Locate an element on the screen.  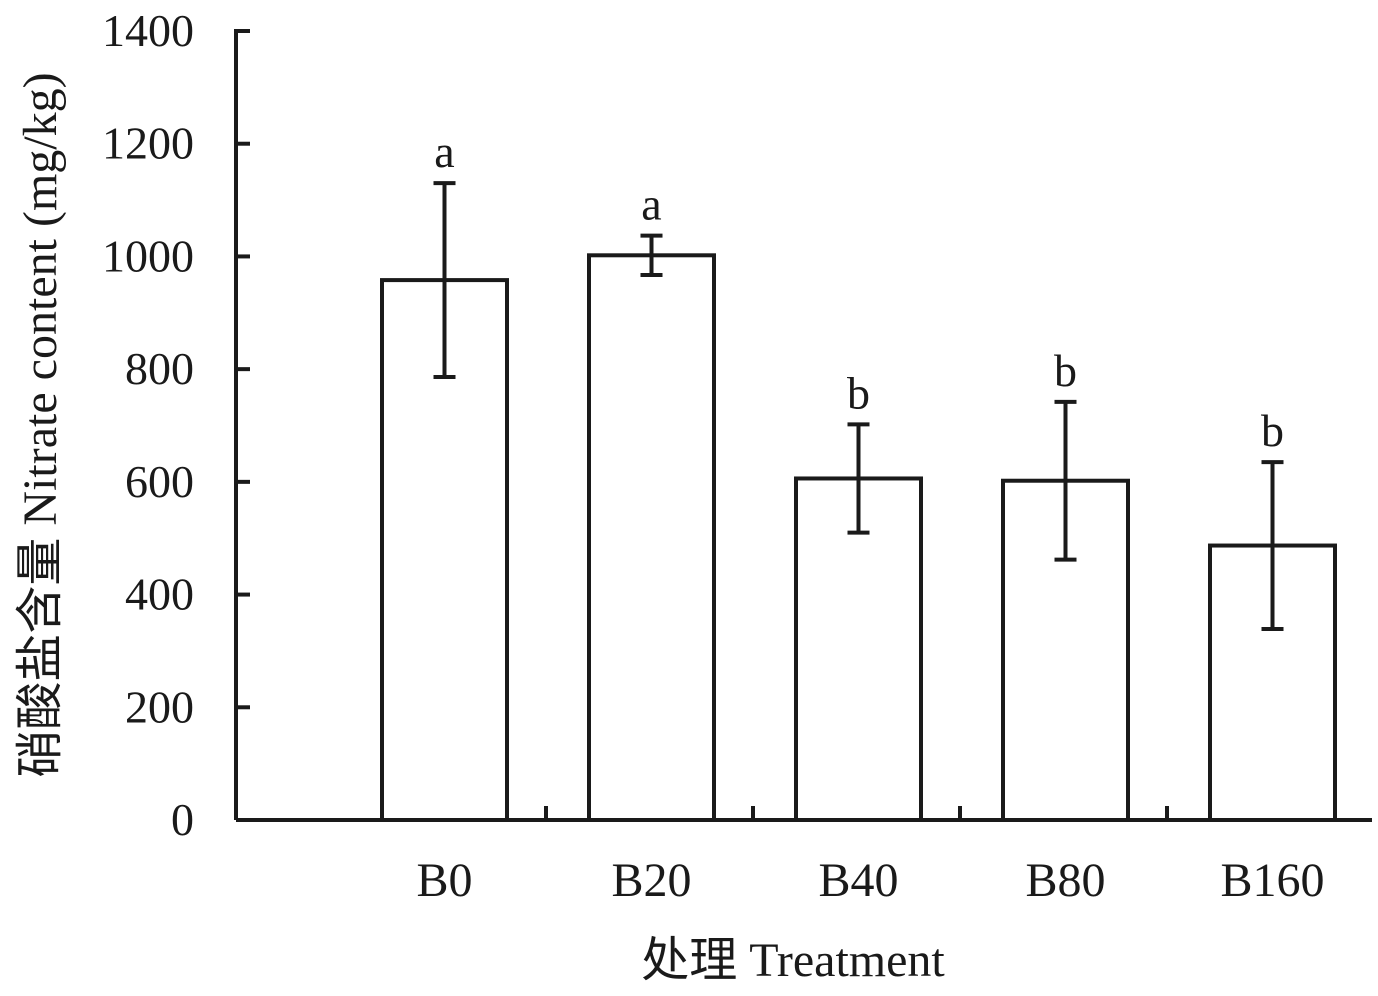
y-tick-label: 400 is located at coordinates (159, 594).